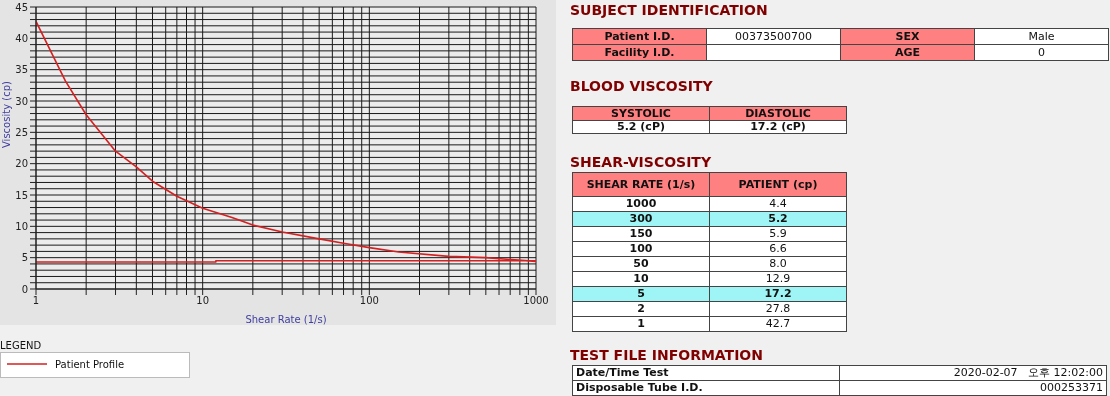 The width and height of the screenshot is (1110, 396). I want to click on text: 5.2 (cP), so click(641, 127).